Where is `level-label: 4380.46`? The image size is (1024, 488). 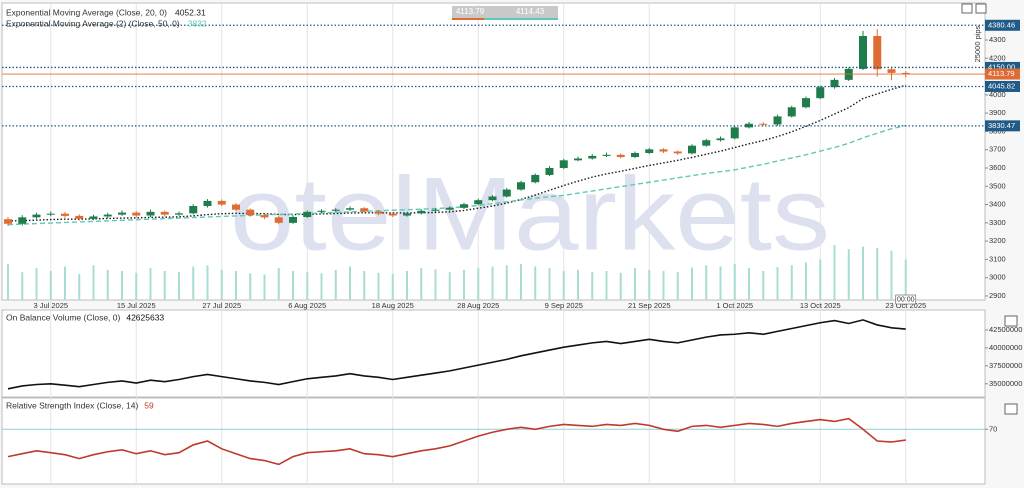 level-label: 4380.46 is located at coordinates (1001, 24).